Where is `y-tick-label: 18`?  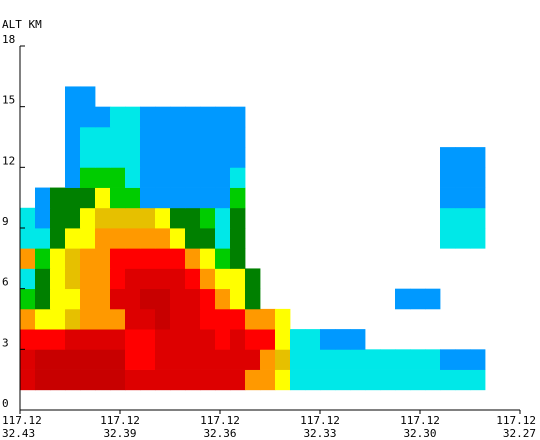
y-tick-label: 18 is located at coordinates (8, 39).